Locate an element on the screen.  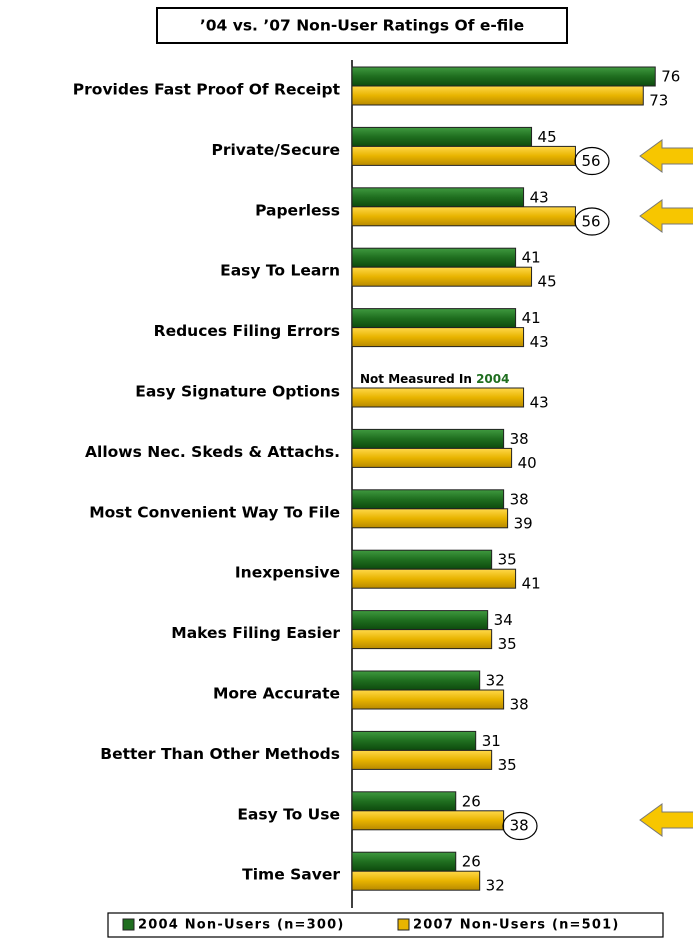
category-label: Easy Signature Options is located at coordinates (237, 392).